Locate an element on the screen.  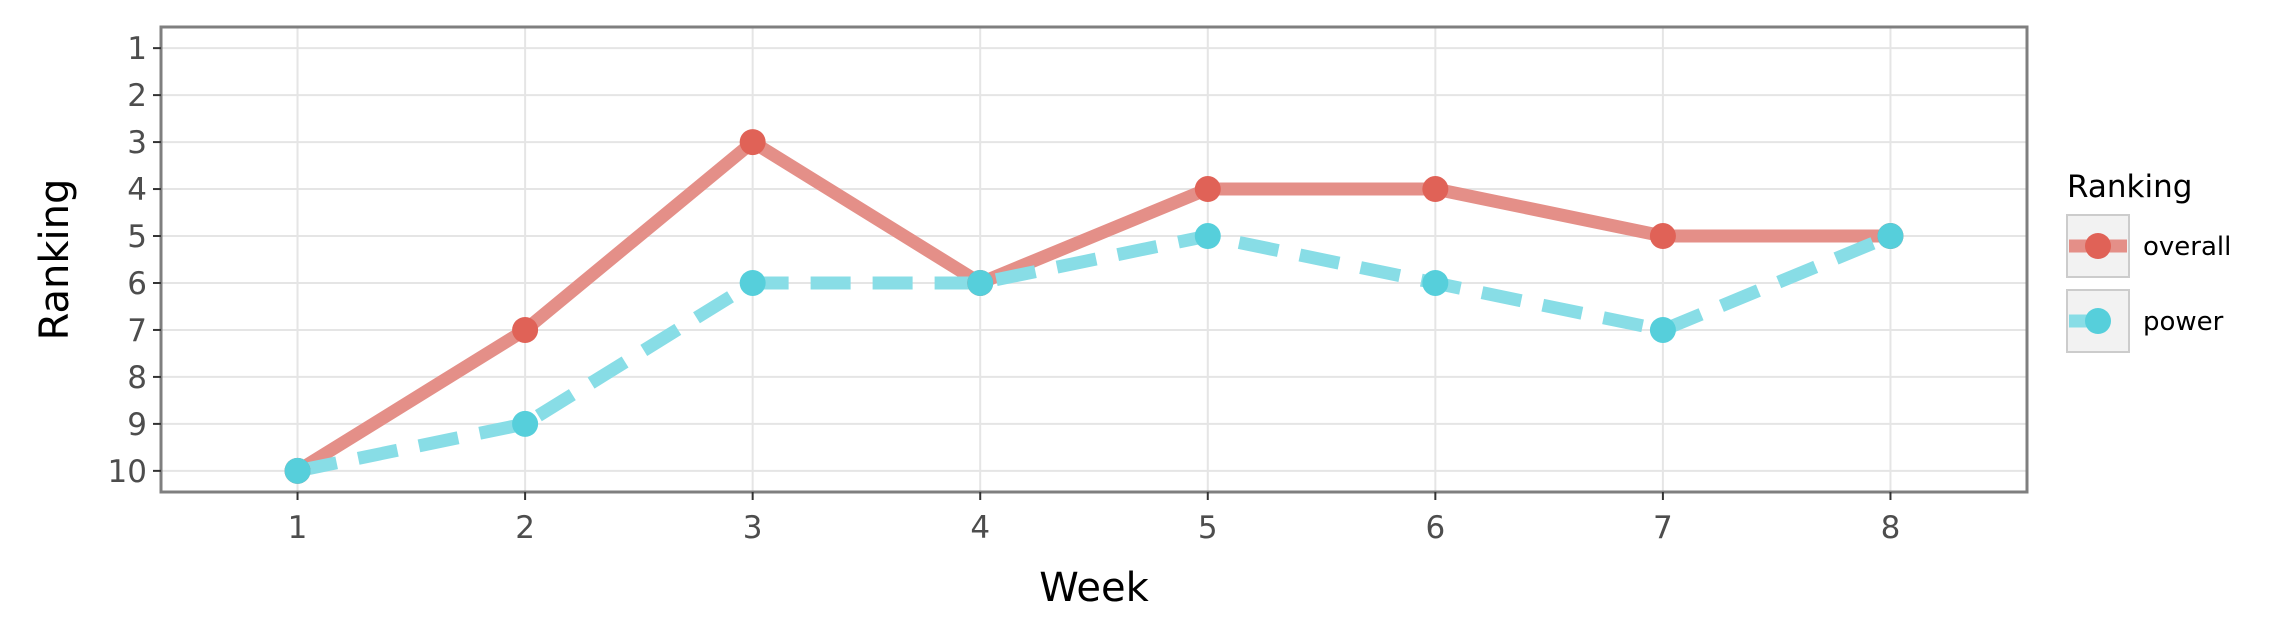
y-tick-label: 10 is located at coordinates (127, 472).